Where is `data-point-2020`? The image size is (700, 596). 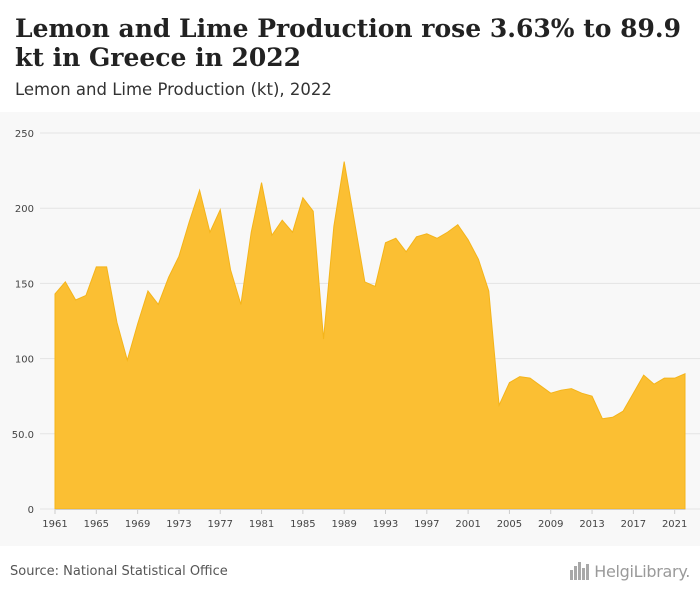 data-point-2020 is located at coordinates (664, 378).